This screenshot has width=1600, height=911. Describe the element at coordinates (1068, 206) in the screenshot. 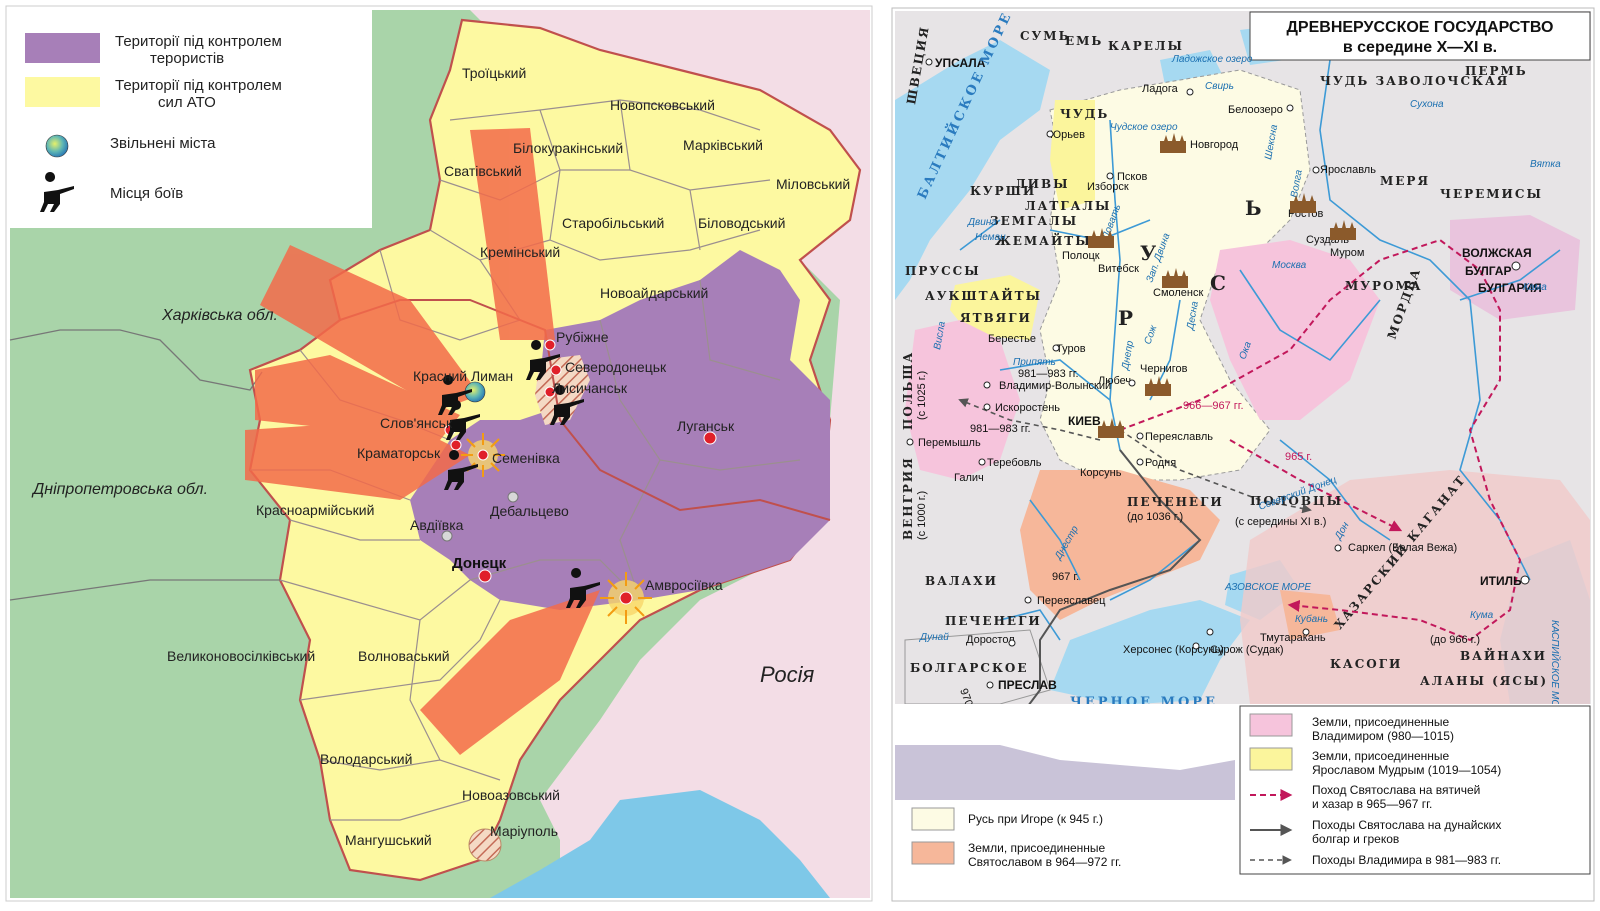

I see `people-label: ЛАТГАЛЫ` at that location.